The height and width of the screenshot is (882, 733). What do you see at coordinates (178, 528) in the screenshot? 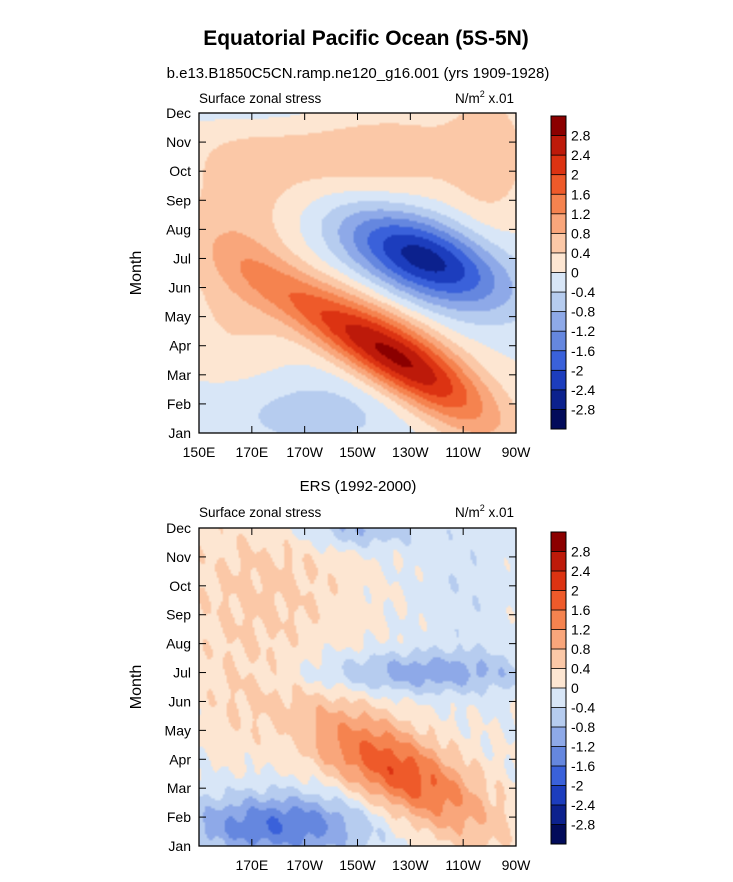
I see `y-tick-label: Dec` at bounding box center [178, 528].